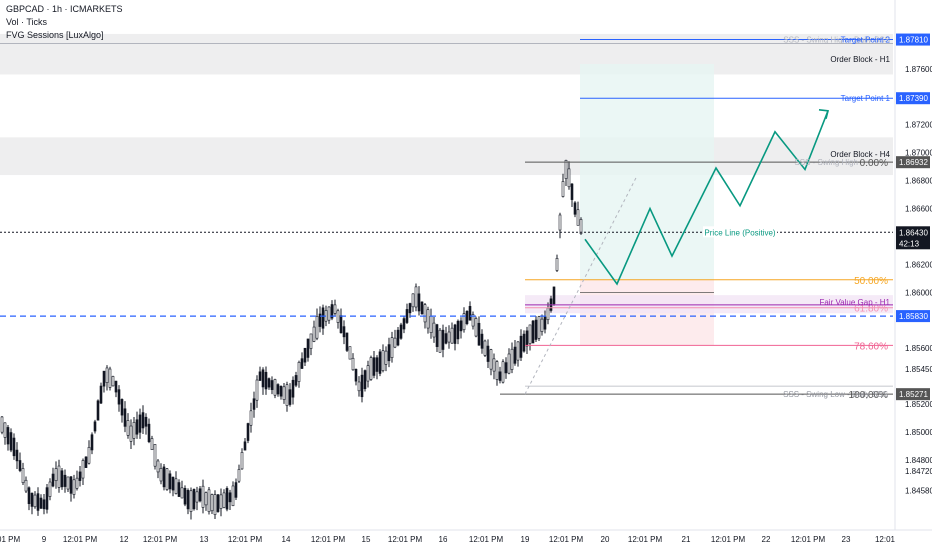  What do you see at coordinates (27, 22) in the screenshot?
I see `indicator-volume: Vol · Ticks` at bounding box center [27, 22].